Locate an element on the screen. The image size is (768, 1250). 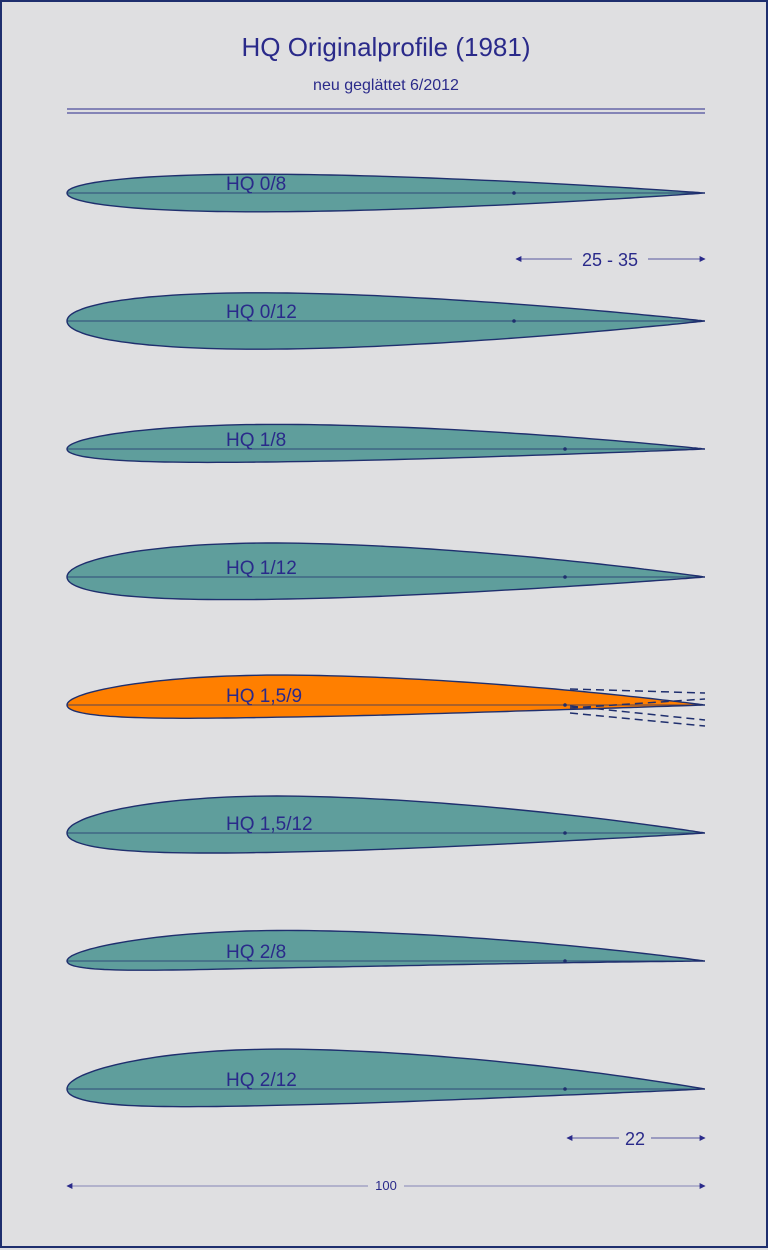
chord-label: 100 is located at coordinates (386, 1185).